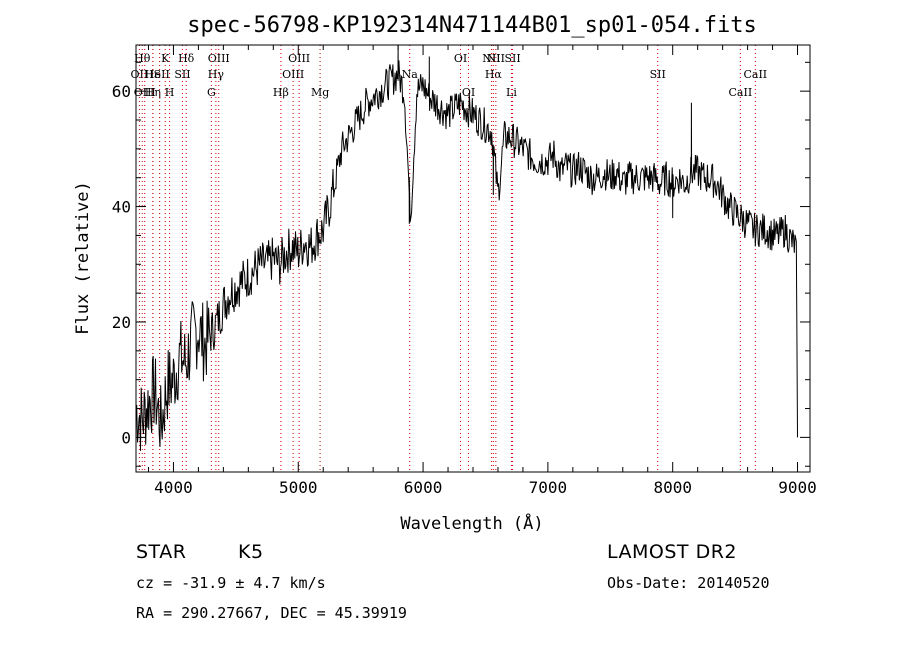 The image size is (900, 650). I want to click on line-marker-label: ISII, so click(159, 74).